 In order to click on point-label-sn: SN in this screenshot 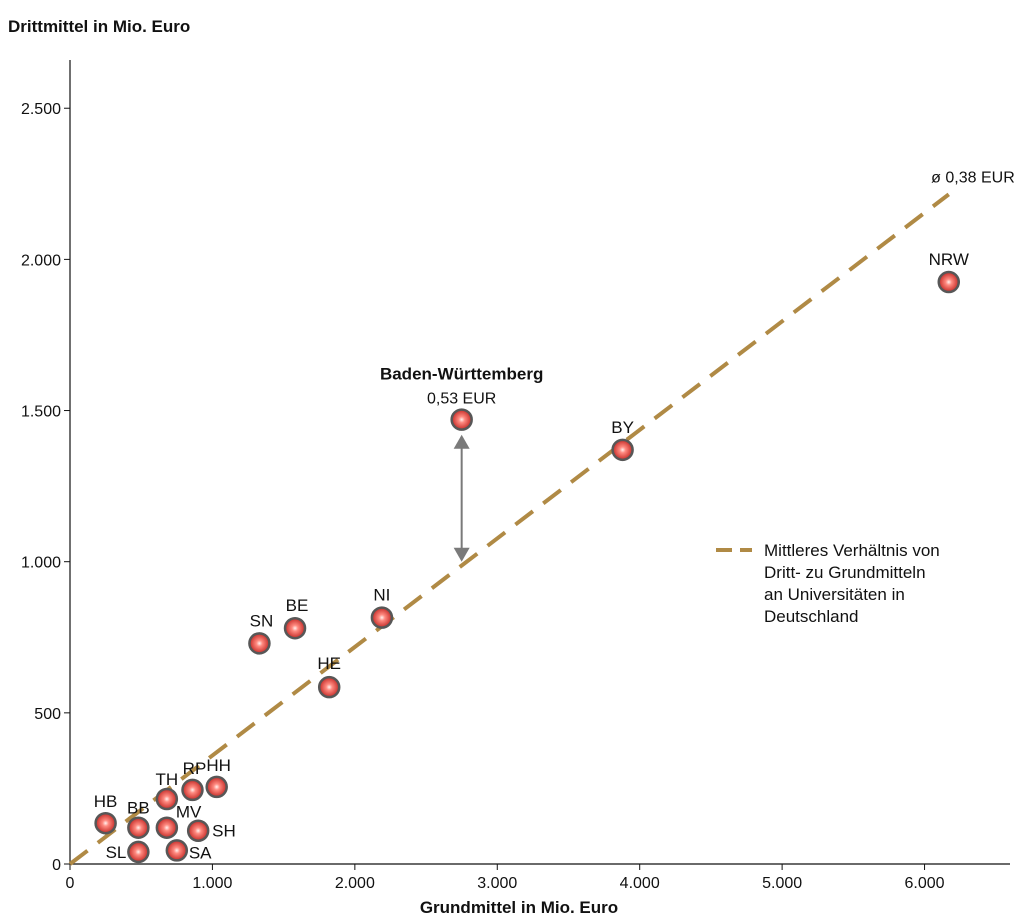, I will do `click(262, 620)`.